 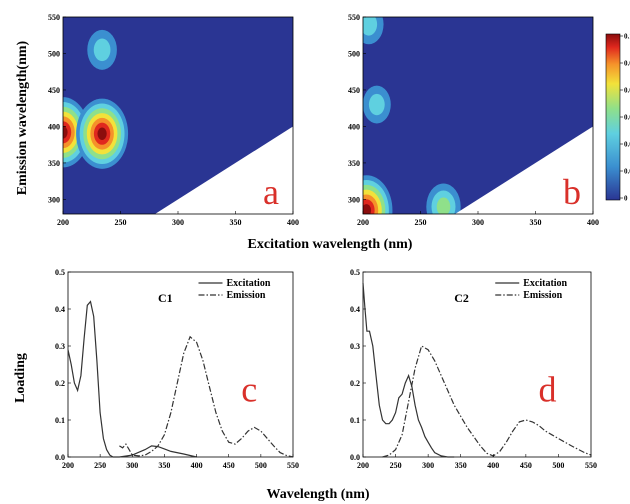 I want to click on component-title: C2, so click(x=461, y=298).